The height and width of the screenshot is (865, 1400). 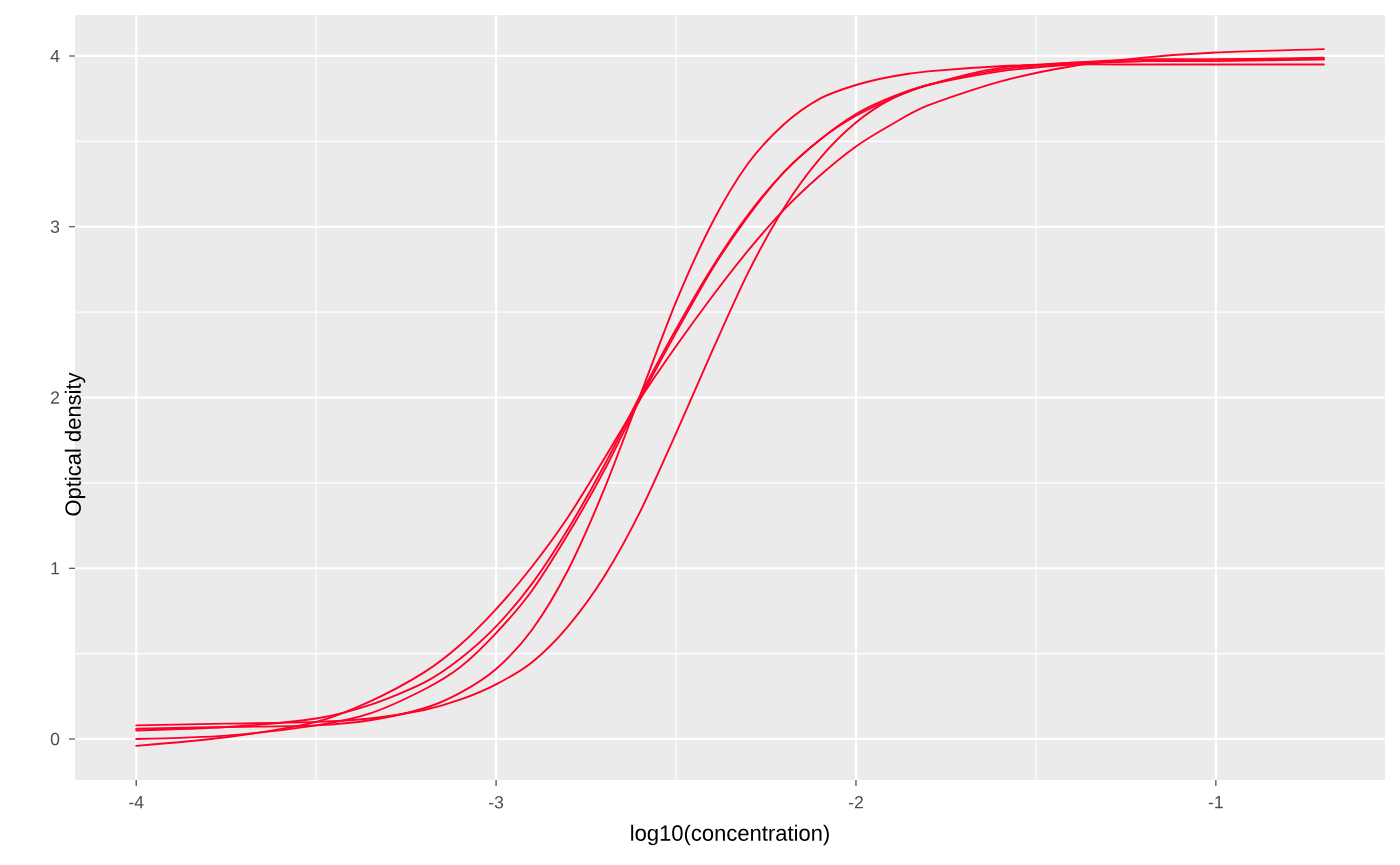 What do you see at coordinates (1215, 802) in the screenshot?
I see `x-tick-label: -1` at bounding box center [1215, 802].